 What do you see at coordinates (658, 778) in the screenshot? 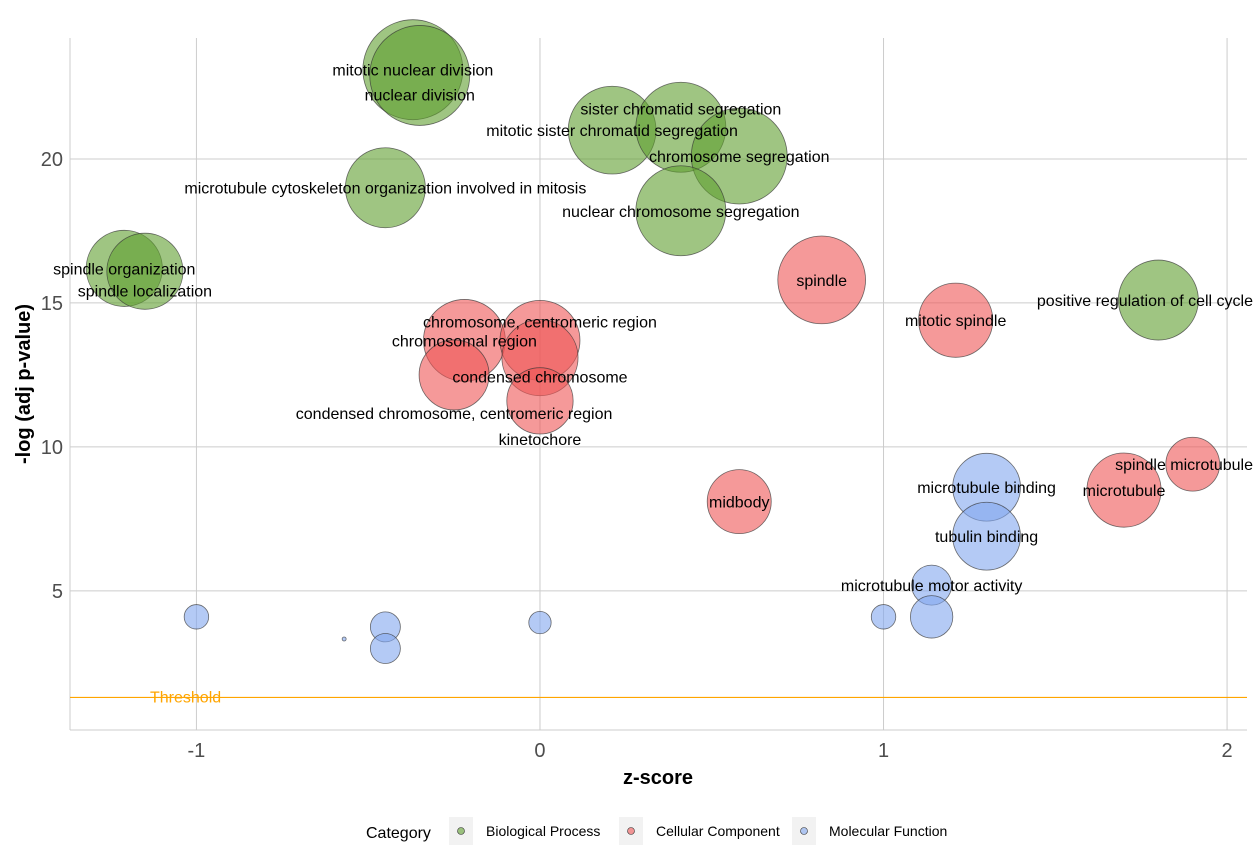
I see `x-axis-title: z-score` at bounding box center [658, 778].